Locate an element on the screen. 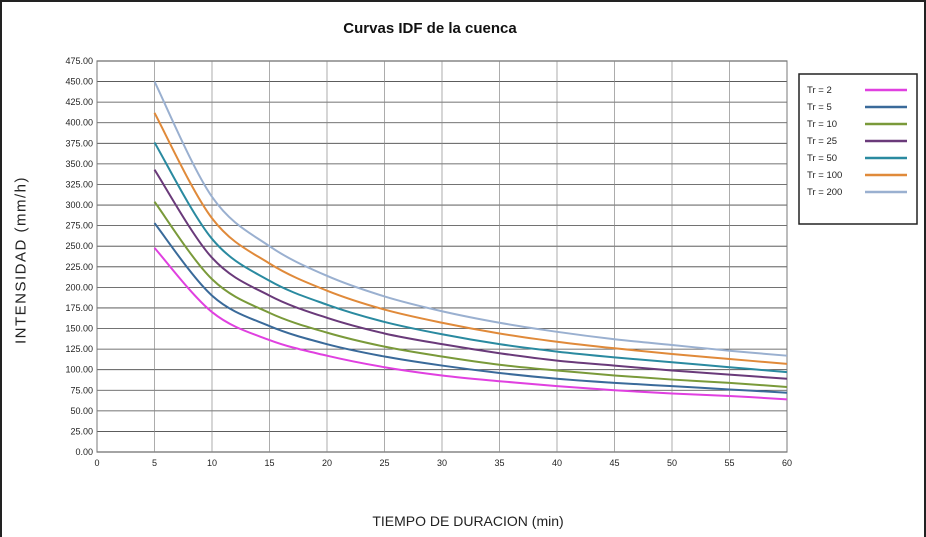  x-tick-label: 5 is located at coordinates (154, 463).